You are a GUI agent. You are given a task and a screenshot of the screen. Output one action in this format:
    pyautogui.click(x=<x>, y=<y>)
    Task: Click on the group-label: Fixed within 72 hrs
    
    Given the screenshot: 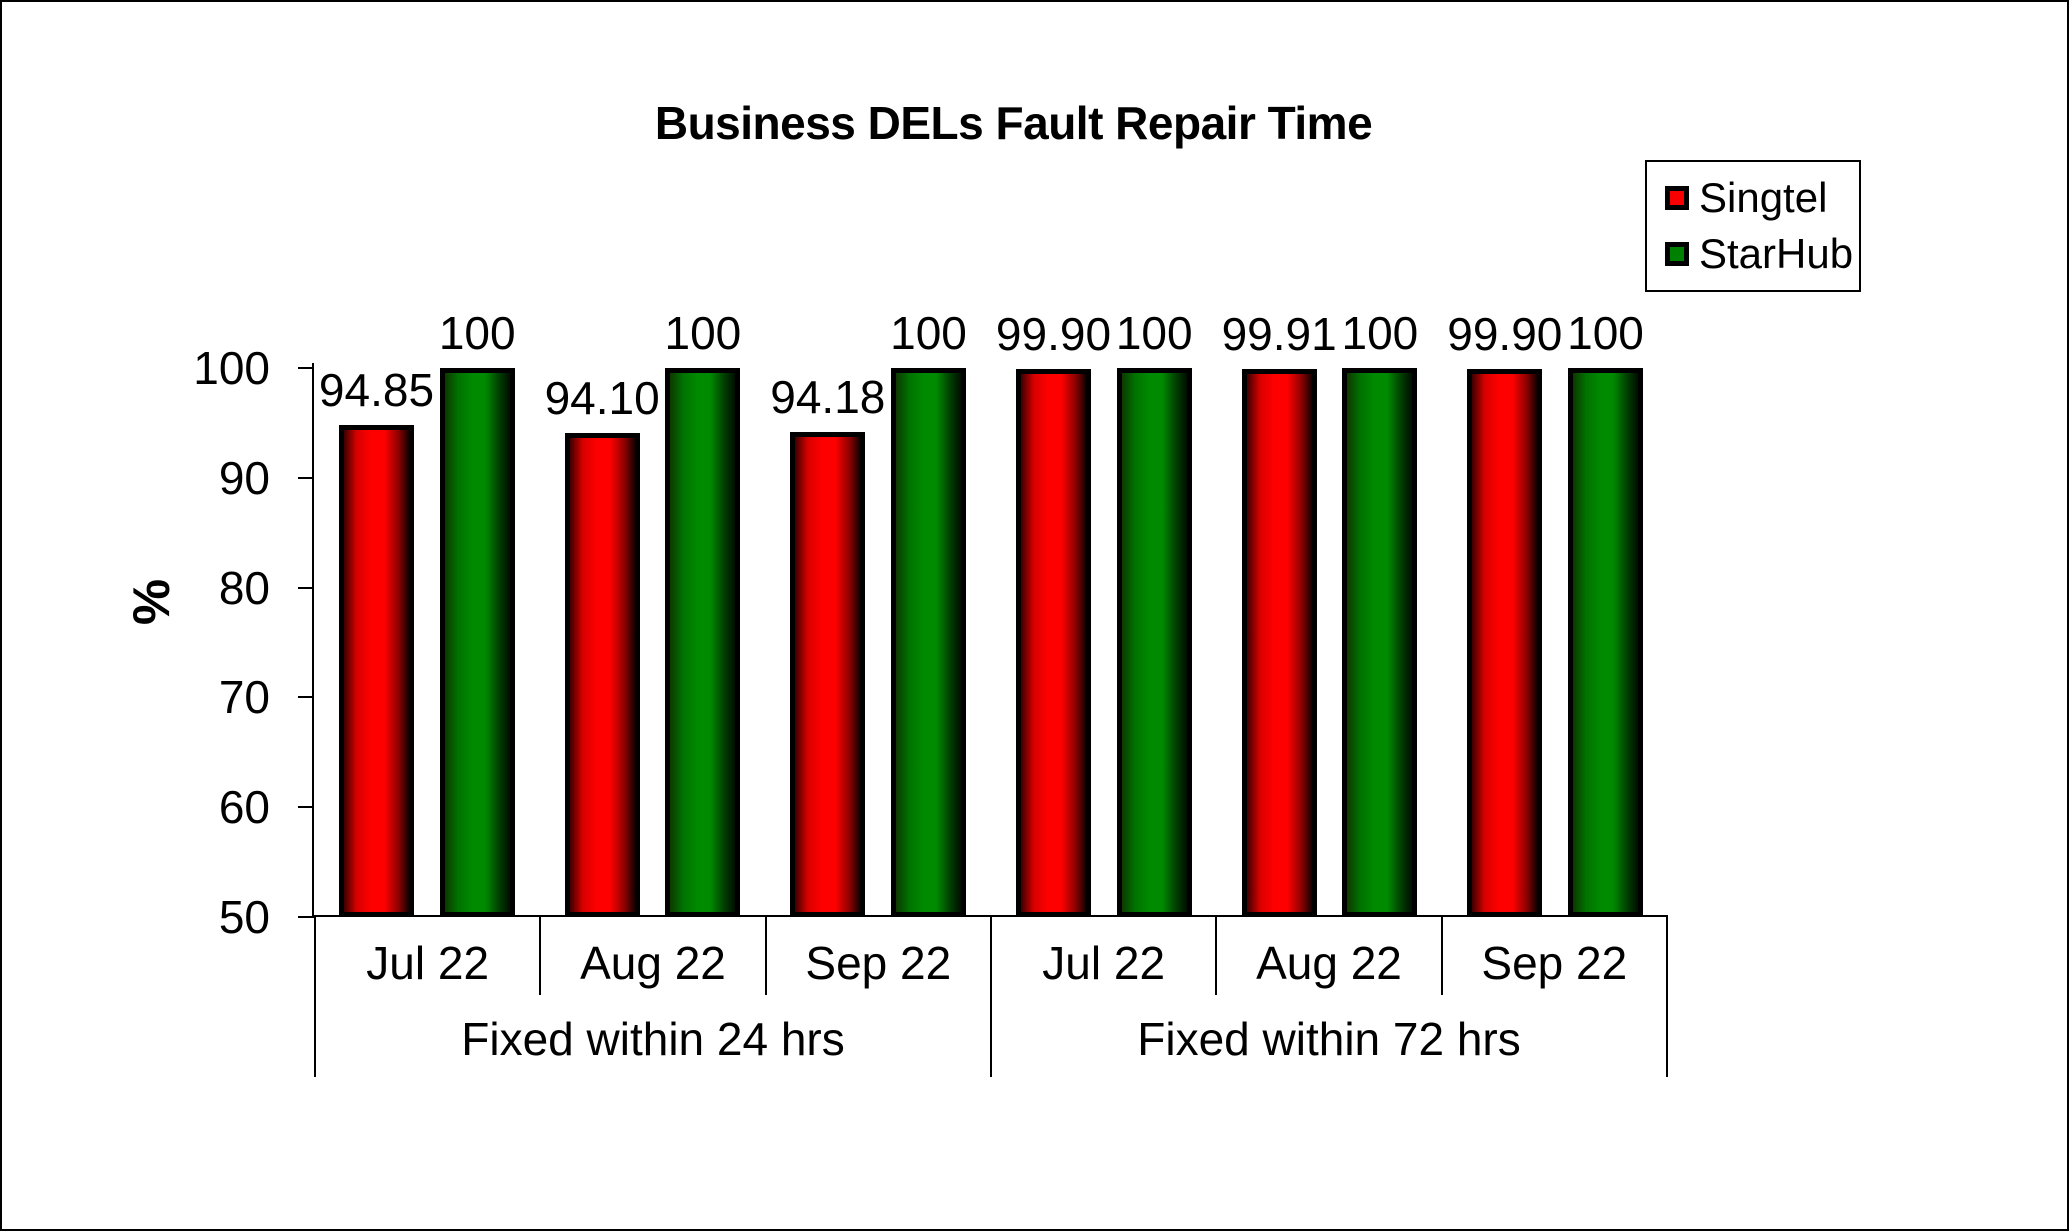 What is the action you would take?
    pyautogui.click(x=1329, y=1039)
    